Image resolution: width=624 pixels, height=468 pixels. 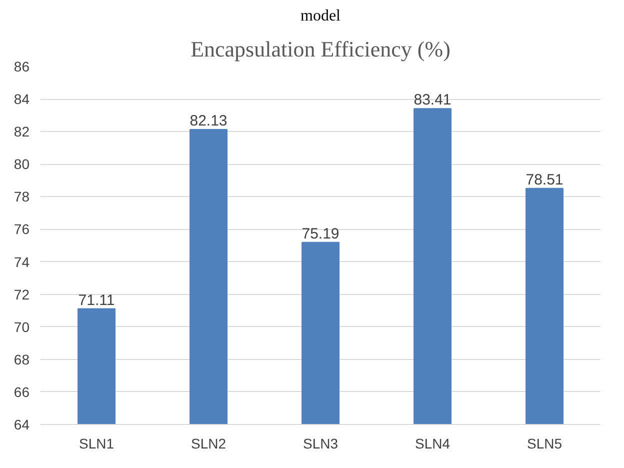 What do you see at coordinates (22, 424) in the screenshot?
I see `y-tick-label: 64` at bounding box center [22, 424].